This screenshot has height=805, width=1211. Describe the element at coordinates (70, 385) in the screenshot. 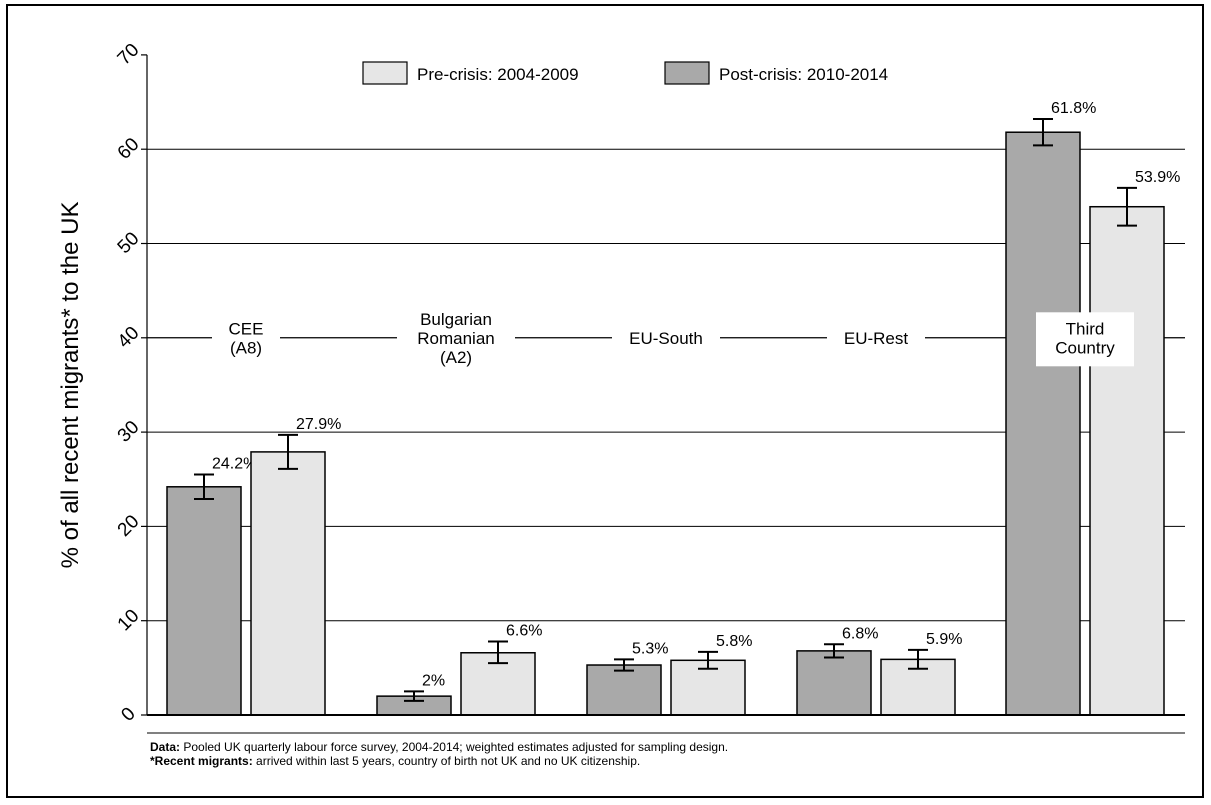

I see `y-axis-title: % of all recent migrants* to the UK` at that location.